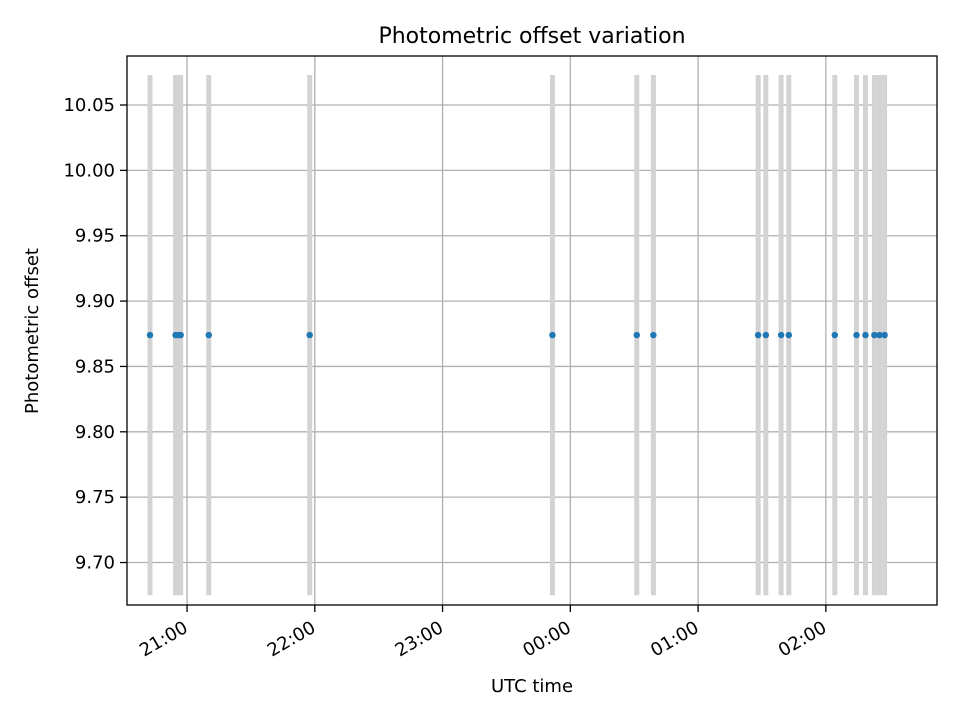 The height and width of the screenshot is (720, 960). I want to click on y-tick-label: 9.95, so click(95, 236).